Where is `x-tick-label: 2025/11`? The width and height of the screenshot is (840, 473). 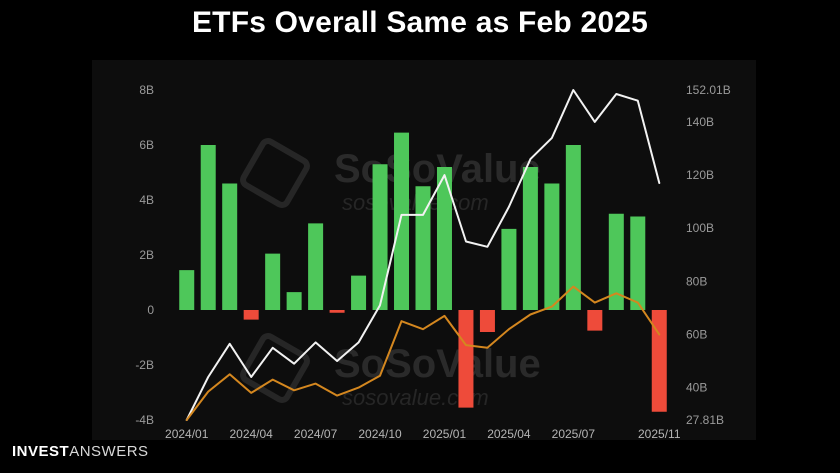
x-tick-label: 2025/11 is located at coordinates (659, 433).